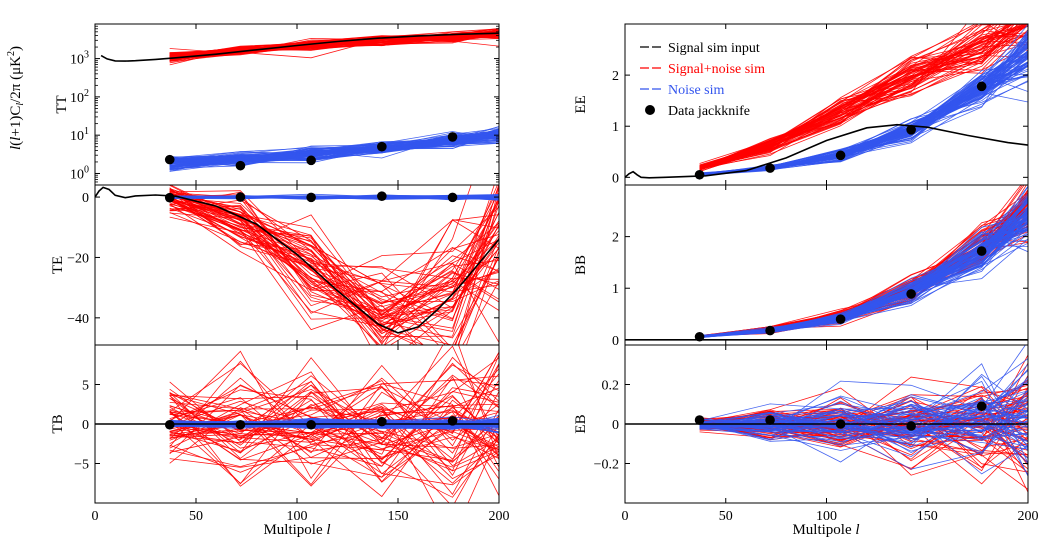  Describe the element at coordinates (581, 104) in the screenshot. I see `panel-ylabel: EE` at that location.